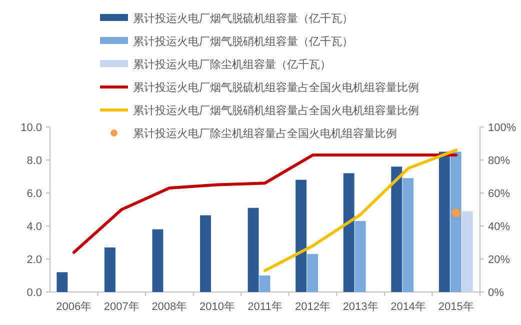  I want to click on y-tick-label: 10.0, so click(31, 128).